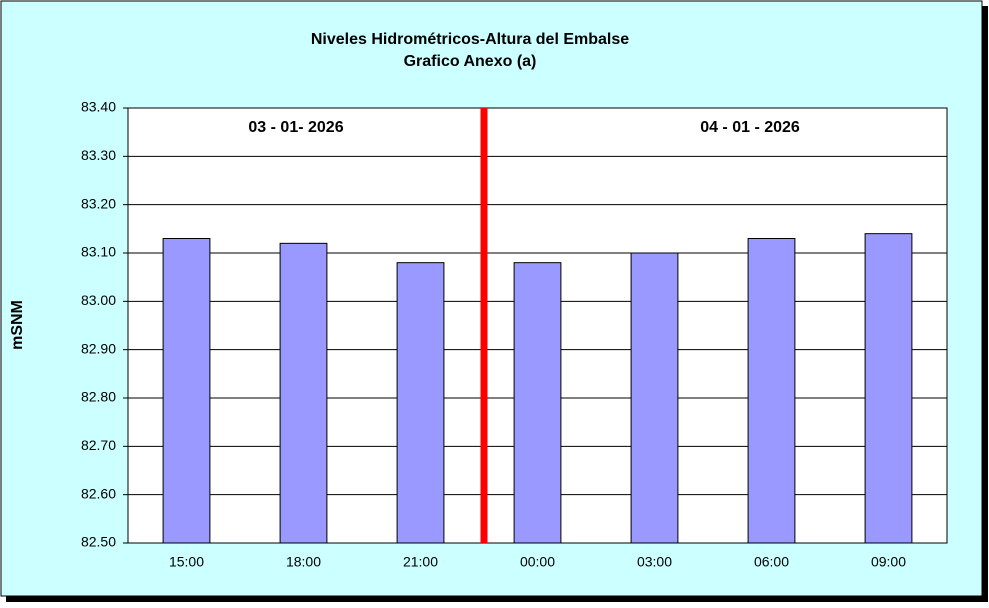 This screenshot has width=989, height=608. Describe the element at coordinates (186, 562) in the screenshot. I see `x-tick-label: 15:00` at that location.